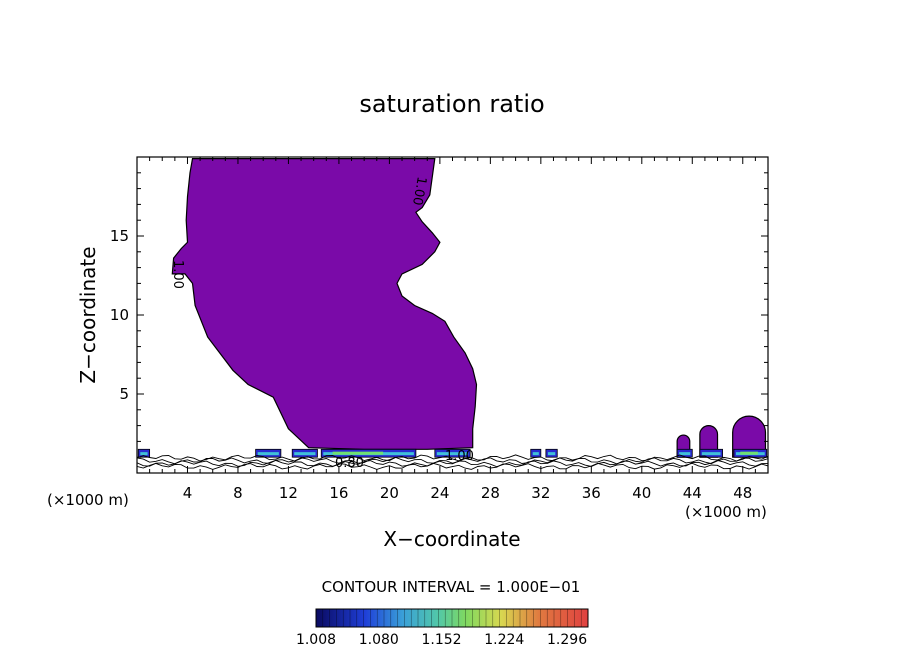  What do you see at coordinates (338, 493) in the screenshot?
I see `x-tick-label: 16` at bounding box center [338, 493].